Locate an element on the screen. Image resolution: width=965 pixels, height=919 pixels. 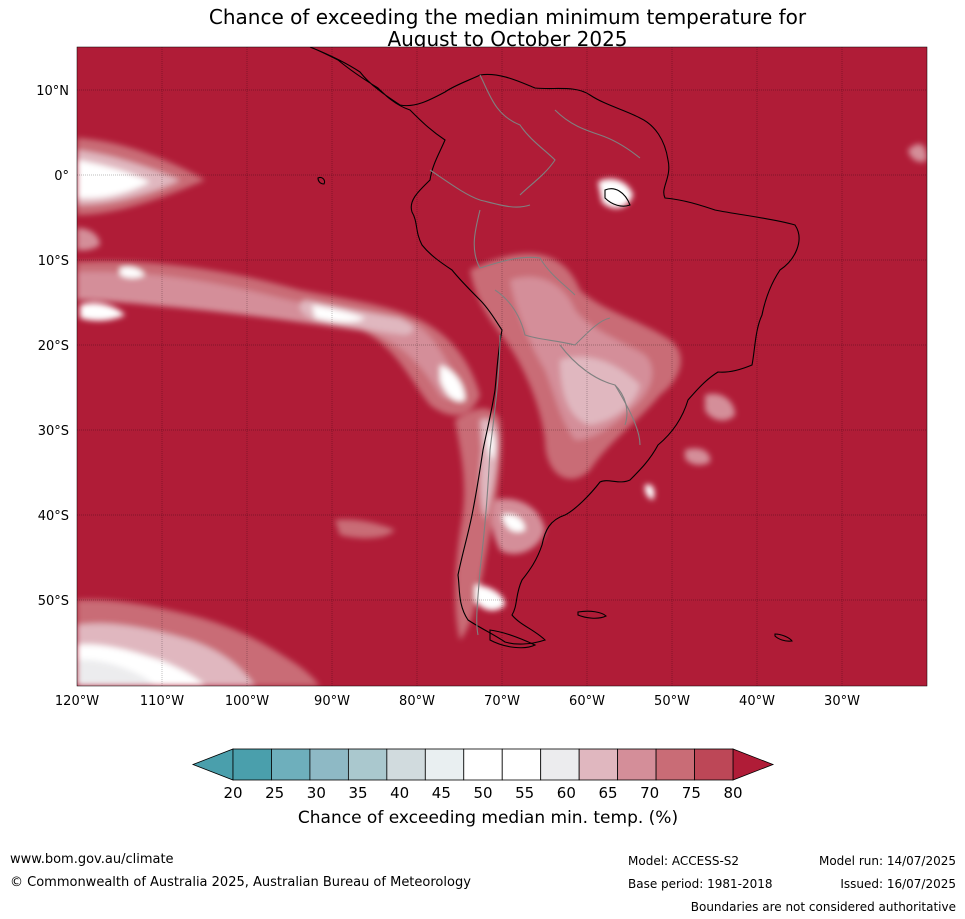
field-pacific-left-peak is located at coordinates (102, 312).